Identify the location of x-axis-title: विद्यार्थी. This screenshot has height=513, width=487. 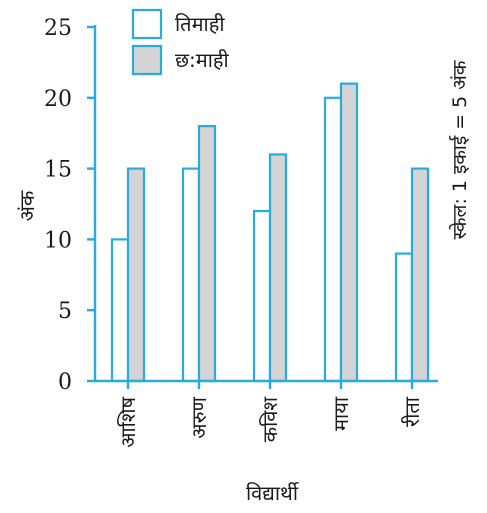
(272, 493).